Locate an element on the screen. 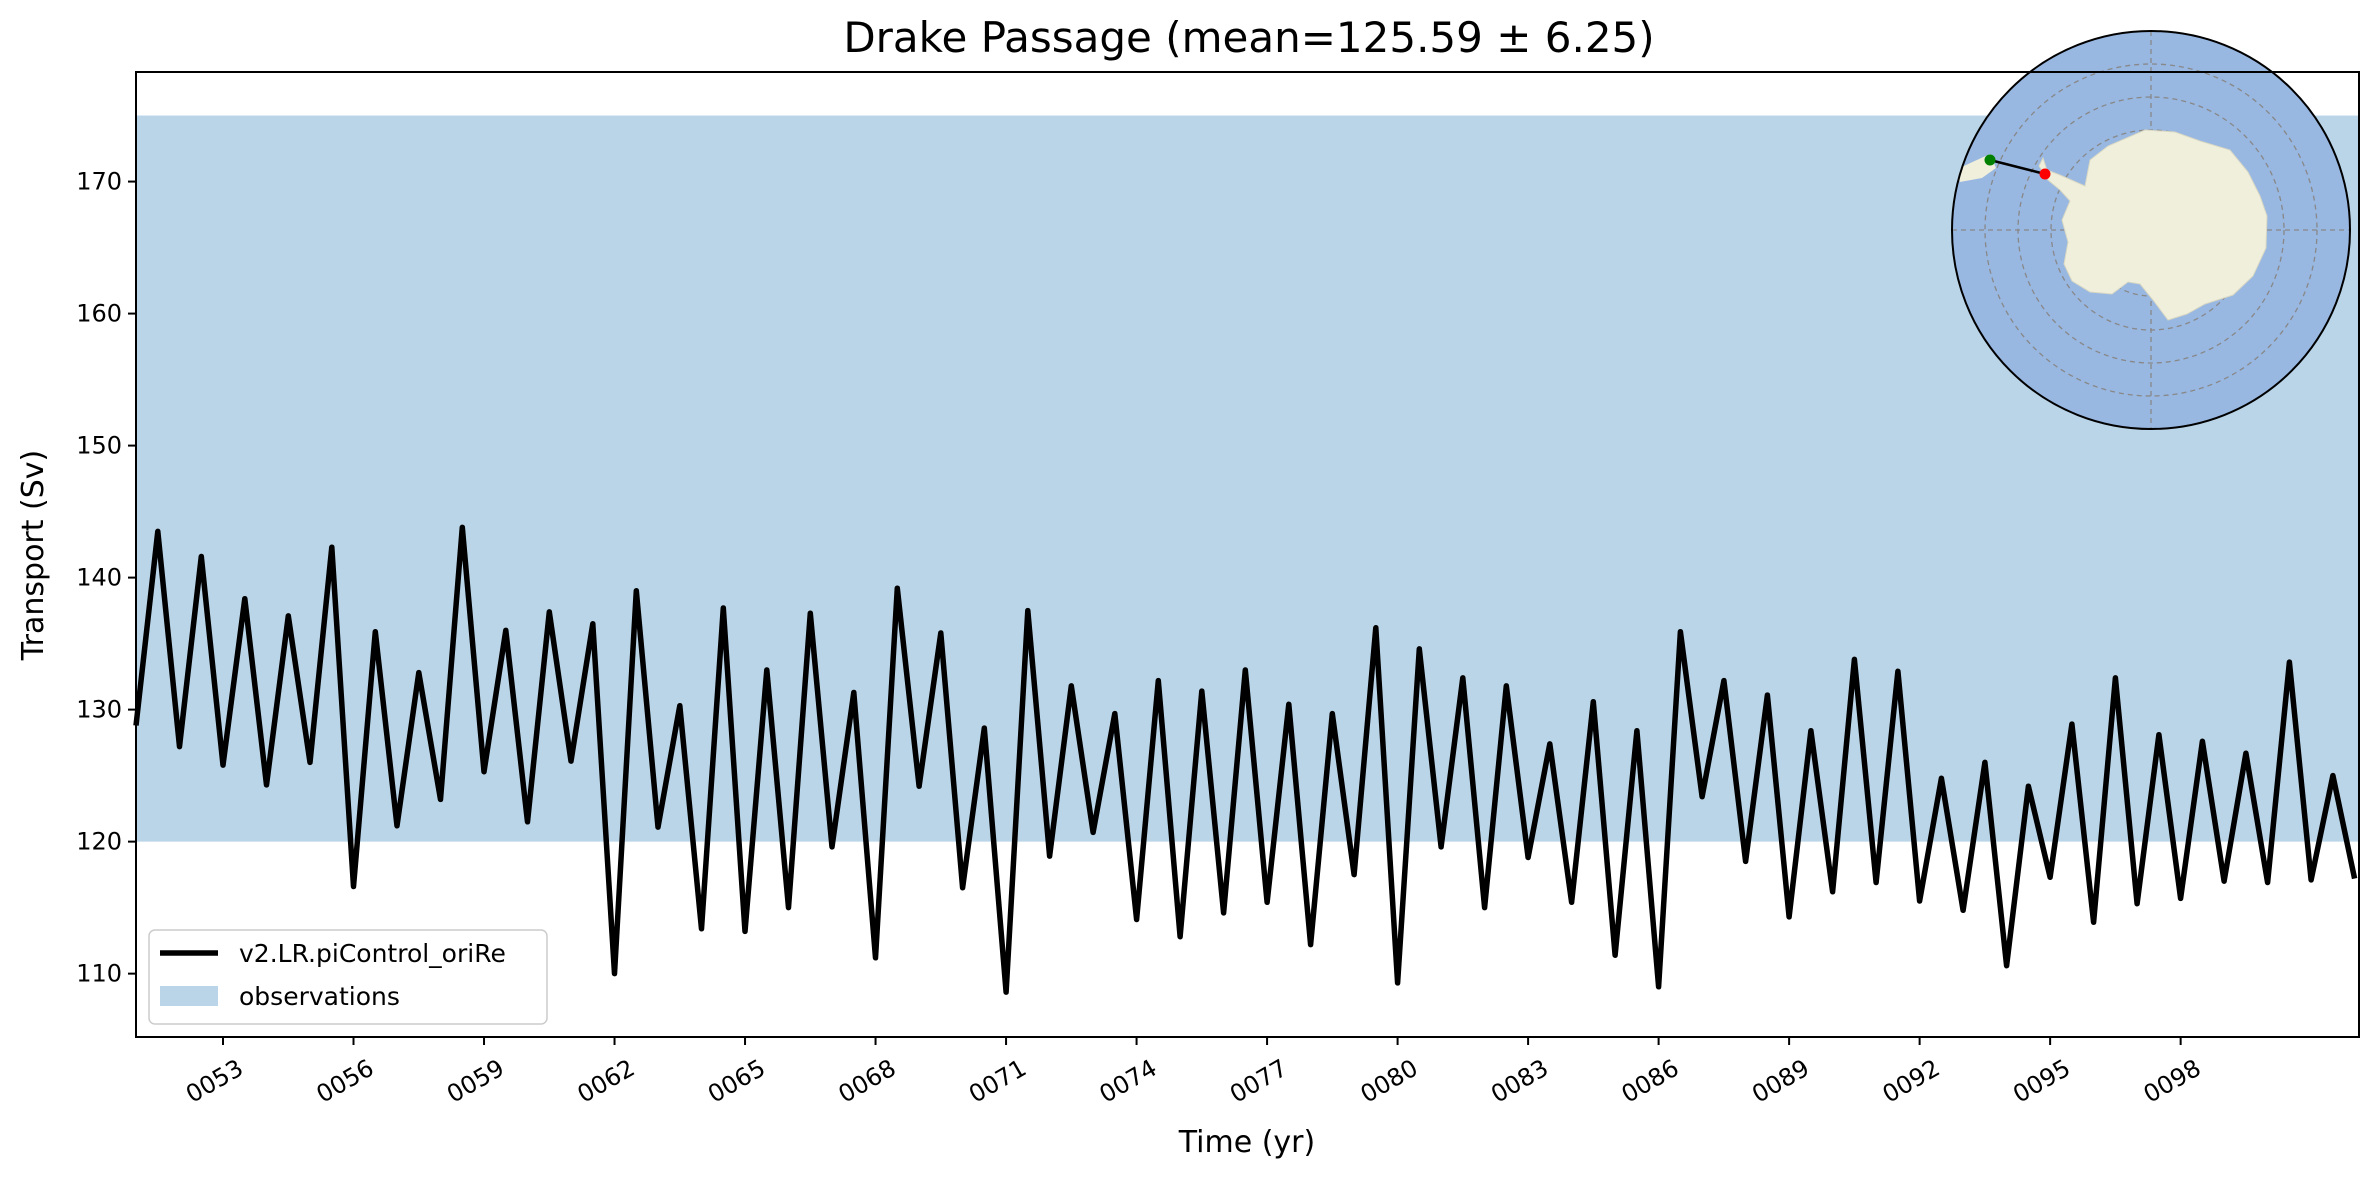  section-end-point is located at coordinates (2045, 174).